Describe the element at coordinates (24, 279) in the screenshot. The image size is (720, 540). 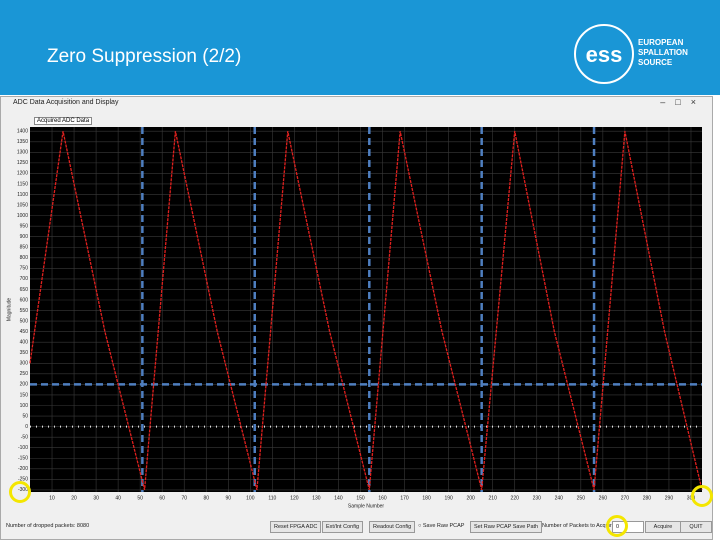
I see `y-tick-label: 700` at that location.